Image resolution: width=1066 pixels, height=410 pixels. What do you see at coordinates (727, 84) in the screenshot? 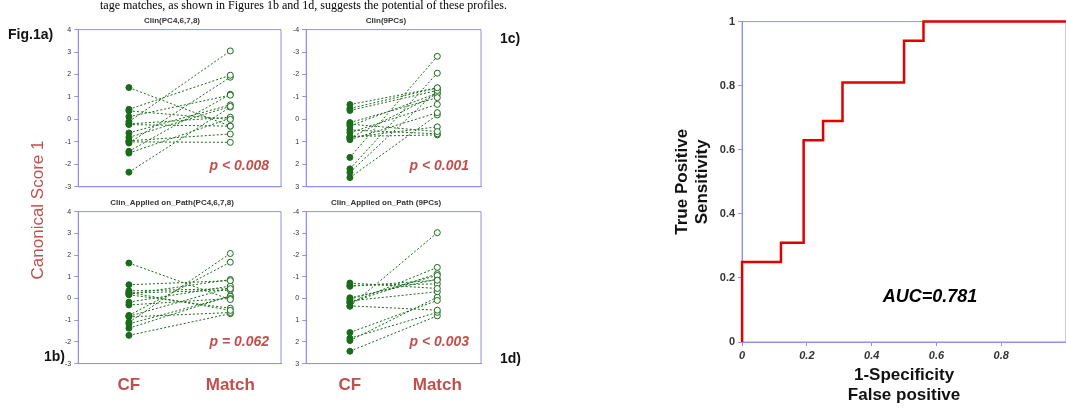
I see `y-tick-label: 0.8` at bounding box center [727, 84].